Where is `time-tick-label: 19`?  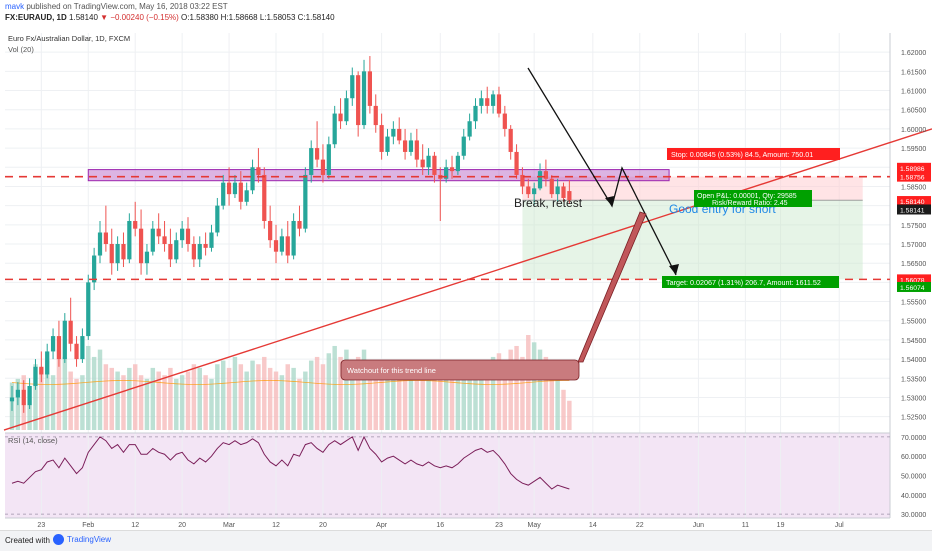 time-tick-label: 19 is located at coordinates (781, 525).